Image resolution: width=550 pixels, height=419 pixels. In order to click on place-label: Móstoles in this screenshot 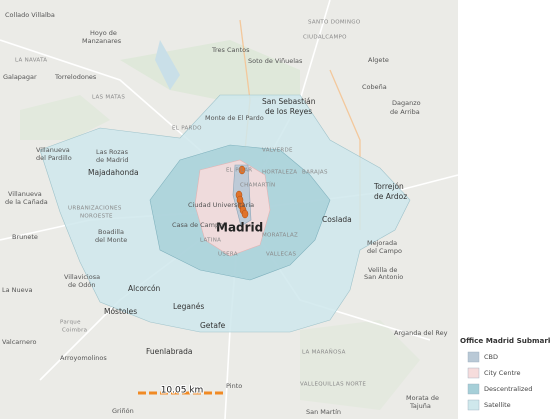, I will do `click(120, 311)`.